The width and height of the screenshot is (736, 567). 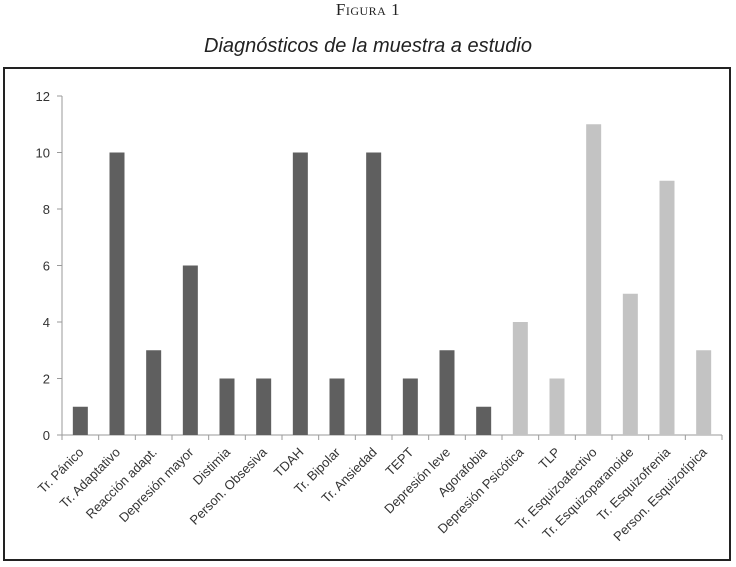 What do you see at coordinates (399, 461) in the screenshot?
I see `x-category-label: TEPT` at bounding box center [399, 461].